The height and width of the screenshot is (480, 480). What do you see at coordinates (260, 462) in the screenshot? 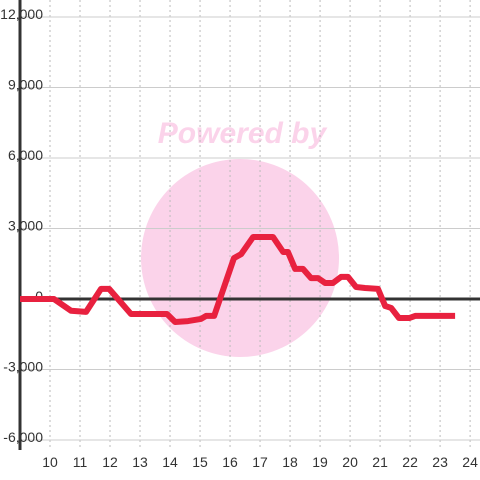
I see `x-tick-label: 17` at bounding box center [260, 462].